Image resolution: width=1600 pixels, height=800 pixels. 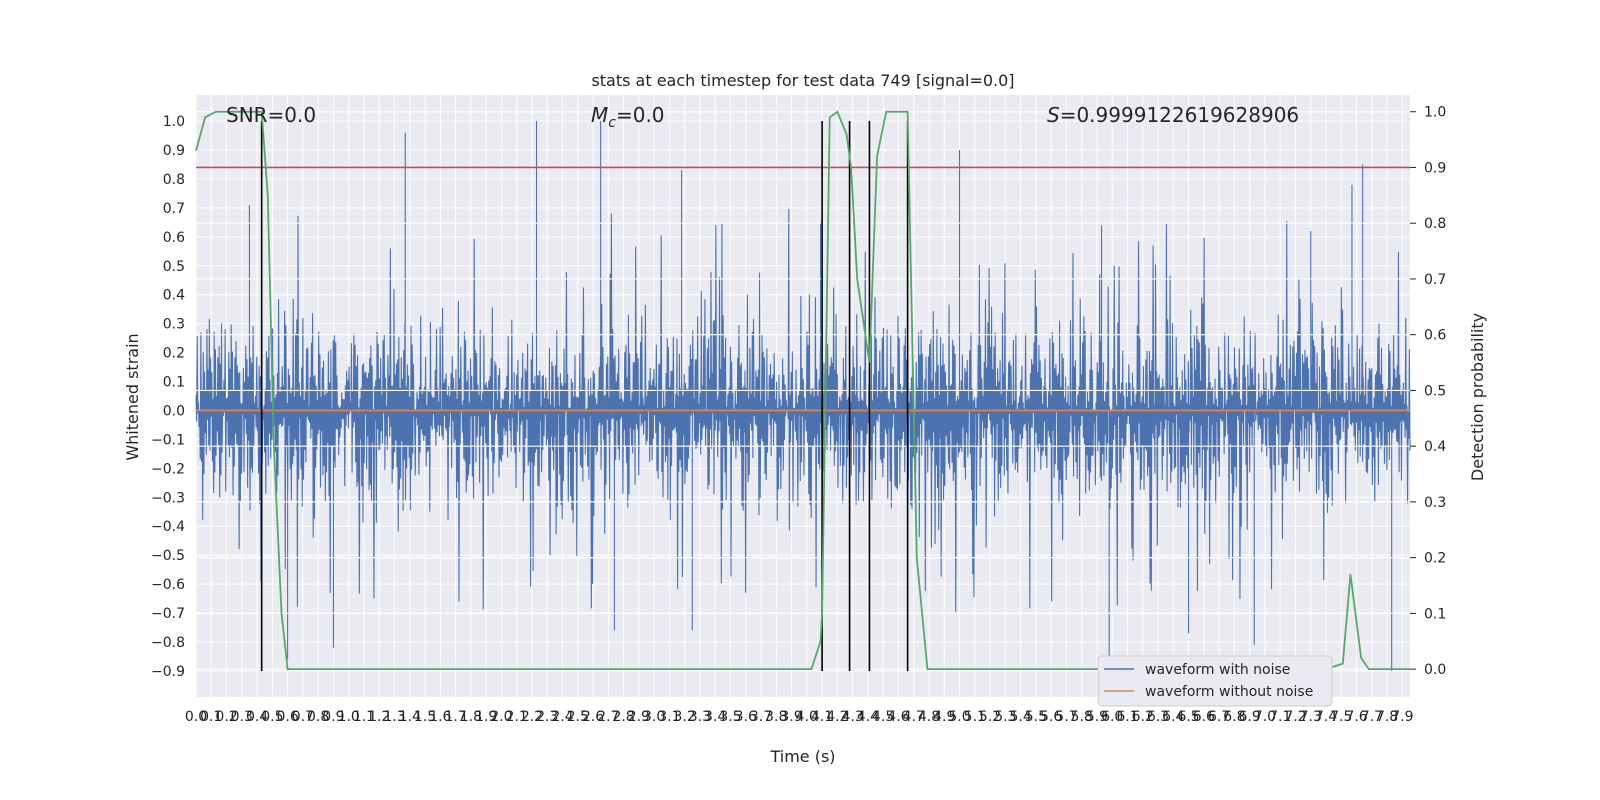 What do you see at coordinates (211, 717) in the screenshot?
I see `x-tick-label: 0.1` at bounding box center [211, 717].